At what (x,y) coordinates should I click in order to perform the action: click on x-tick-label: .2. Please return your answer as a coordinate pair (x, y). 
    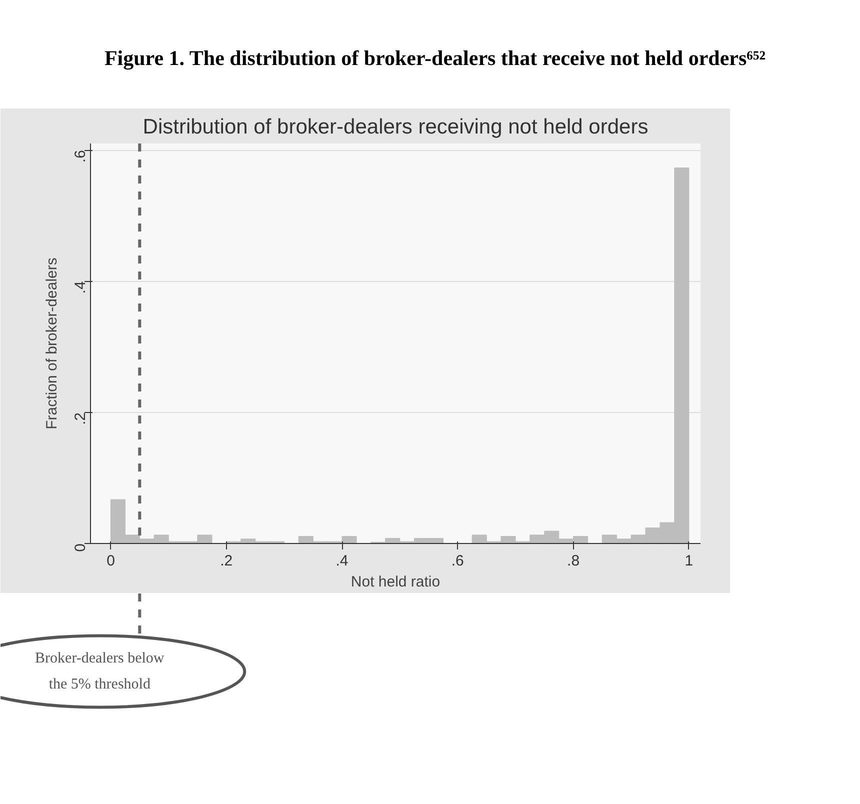
    Looking at the image, I should click on (226, 561).